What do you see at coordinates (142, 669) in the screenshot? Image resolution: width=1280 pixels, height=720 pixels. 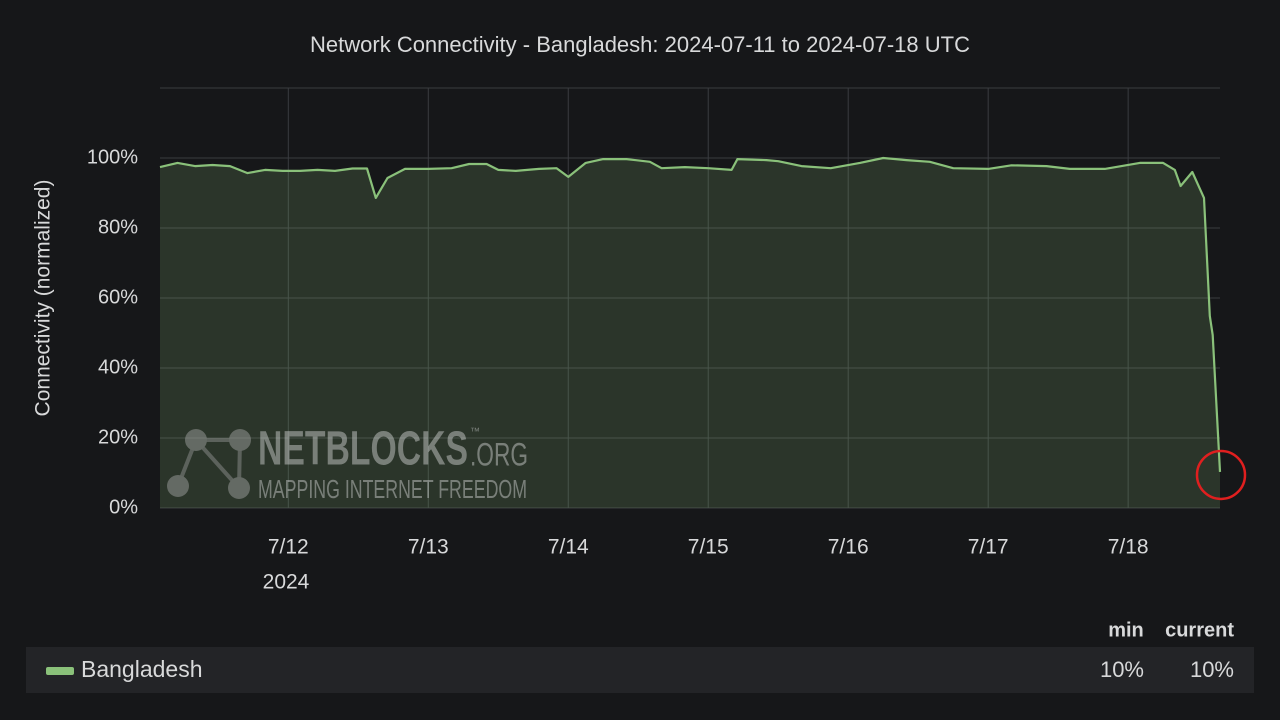 I see `legend-label: Bangladesh` at bounding box center [142, 669].